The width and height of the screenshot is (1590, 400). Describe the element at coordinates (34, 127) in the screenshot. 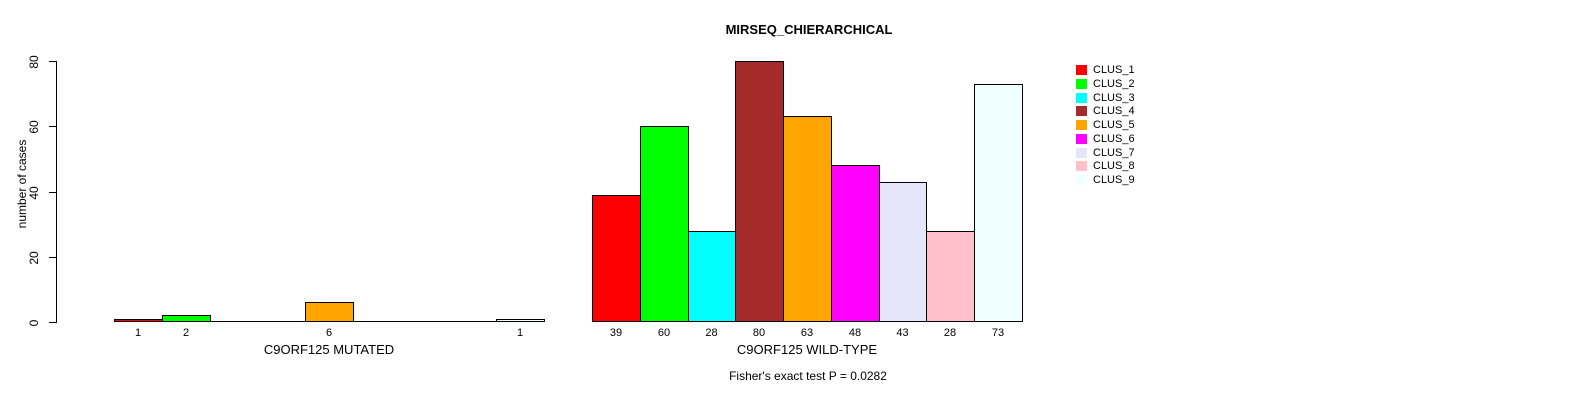

I see `y-tick-label: 60` at that location.